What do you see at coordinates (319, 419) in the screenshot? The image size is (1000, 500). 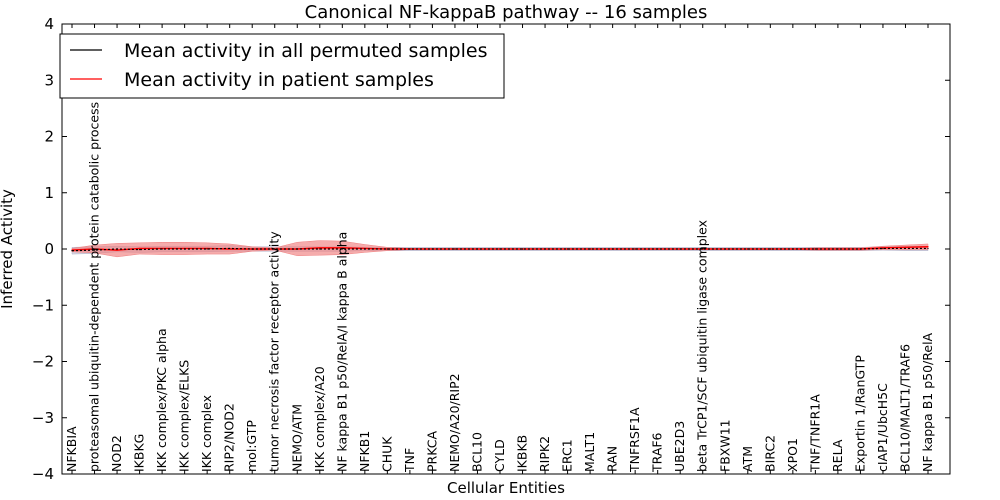 I see `x-tick-label: IKK complex/A20` at bounding box center [319, 419].